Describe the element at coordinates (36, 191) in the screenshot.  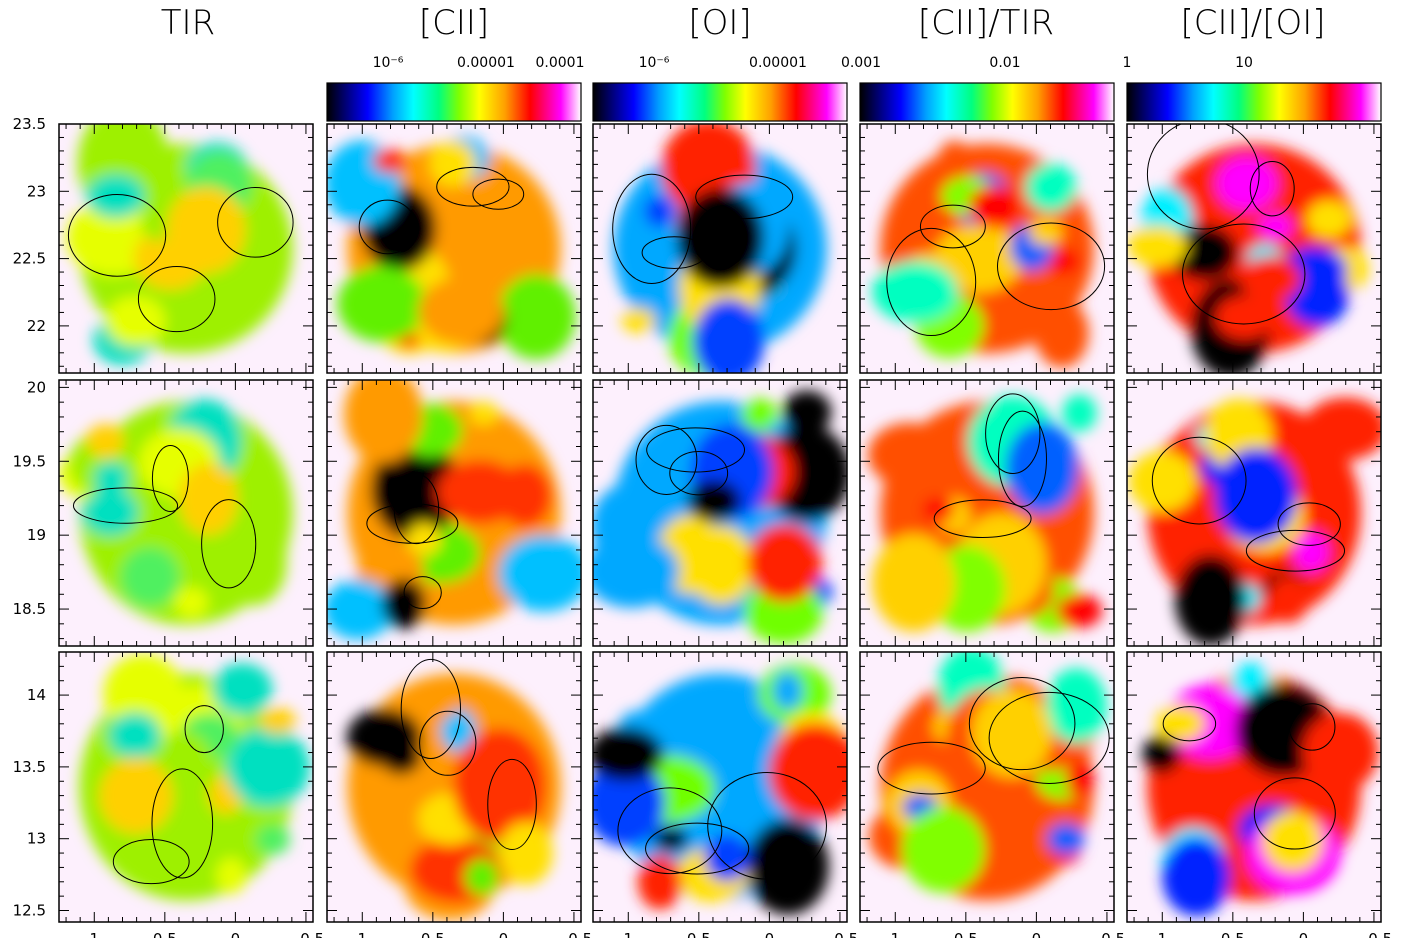
I see `y-tick-label: 23` at that location.